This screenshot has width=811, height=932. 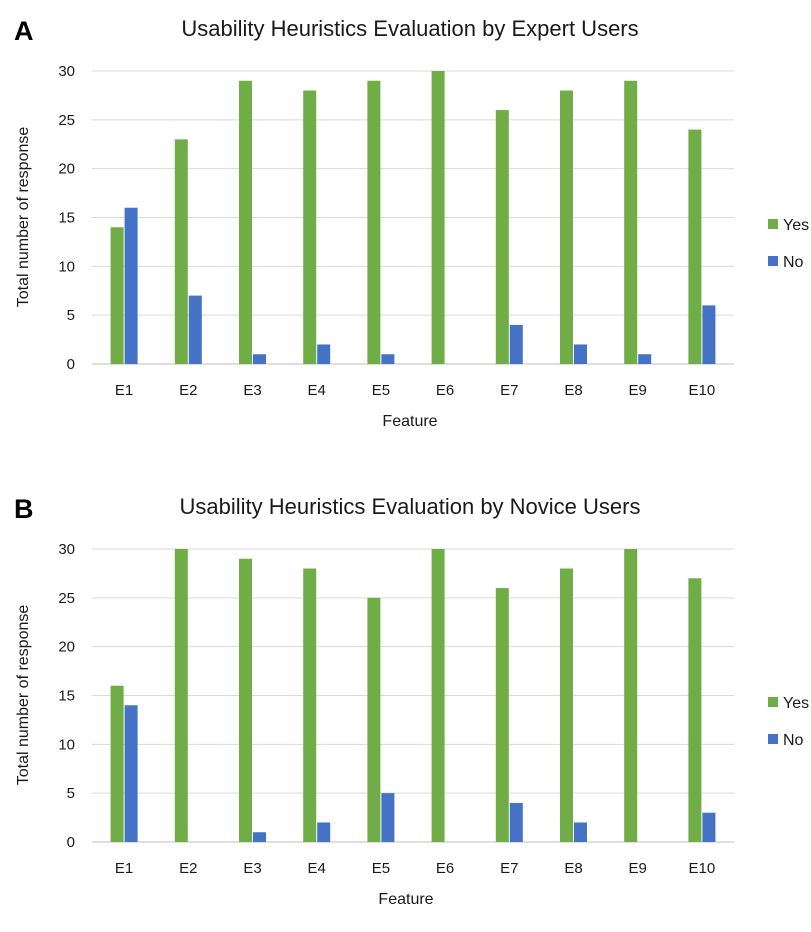 I want to click on x-axis-label-a: Feature, so click(x=409, y=421).